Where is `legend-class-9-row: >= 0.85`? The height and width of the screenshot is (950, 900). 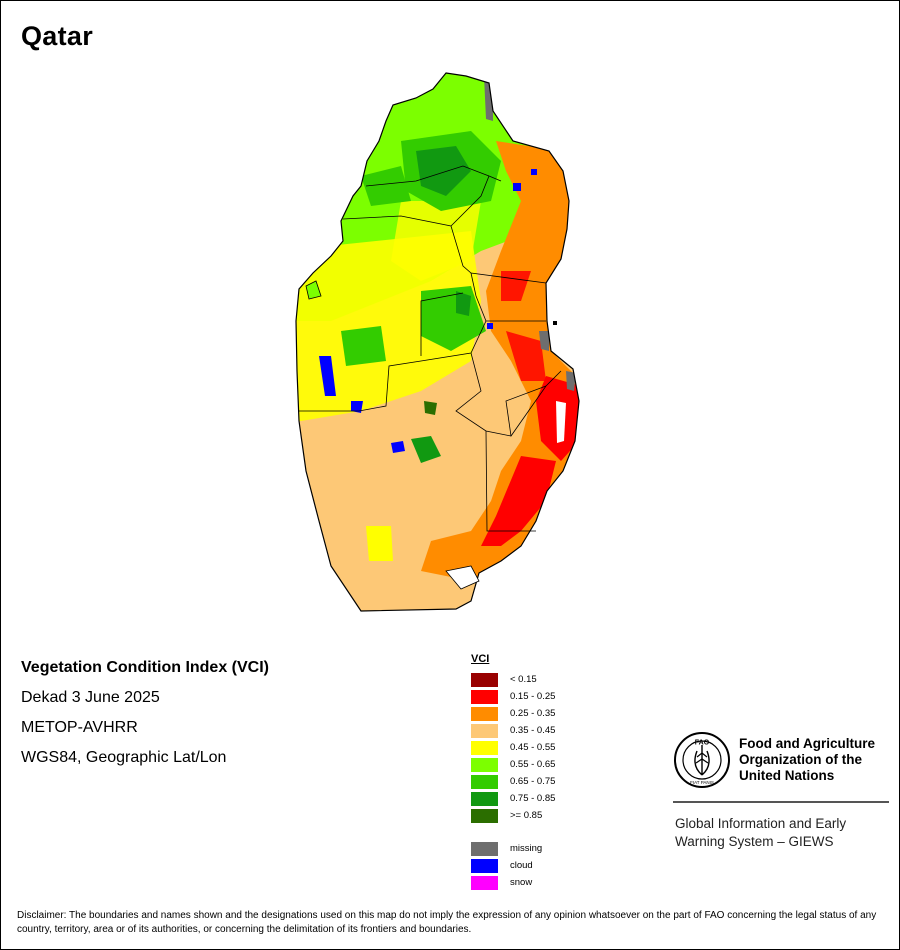 legend-class-9-row: >= 0.85 is located at coordinates (531, 816).